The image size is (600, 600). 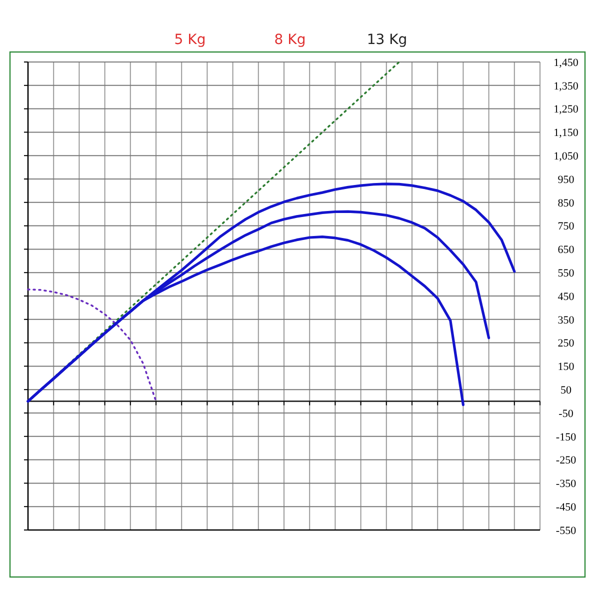 What do you see at coordinates (566, 226) in the screenshot?
I see `y-tick-label: 750` at bounding box center [566, 226].